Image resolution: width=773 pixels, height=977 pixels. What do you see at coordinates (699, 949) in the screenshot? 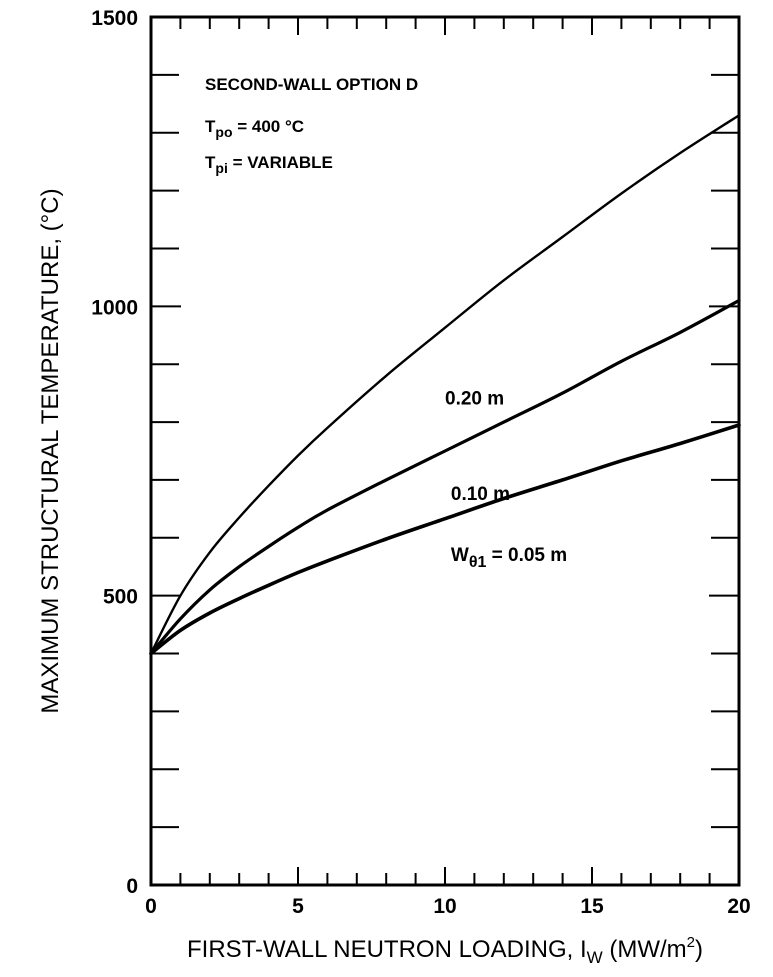
I see `x-axis-title-close: )` at bounding box center [699, 949].